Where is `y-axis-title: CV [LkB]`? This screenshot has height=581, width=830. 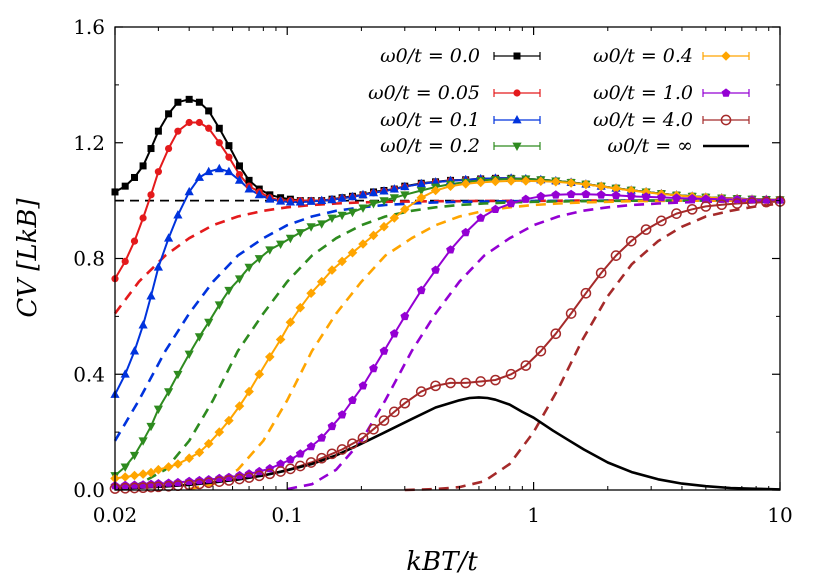
y-axis-title: CV [LkB] is located at coordinates (28, 257).